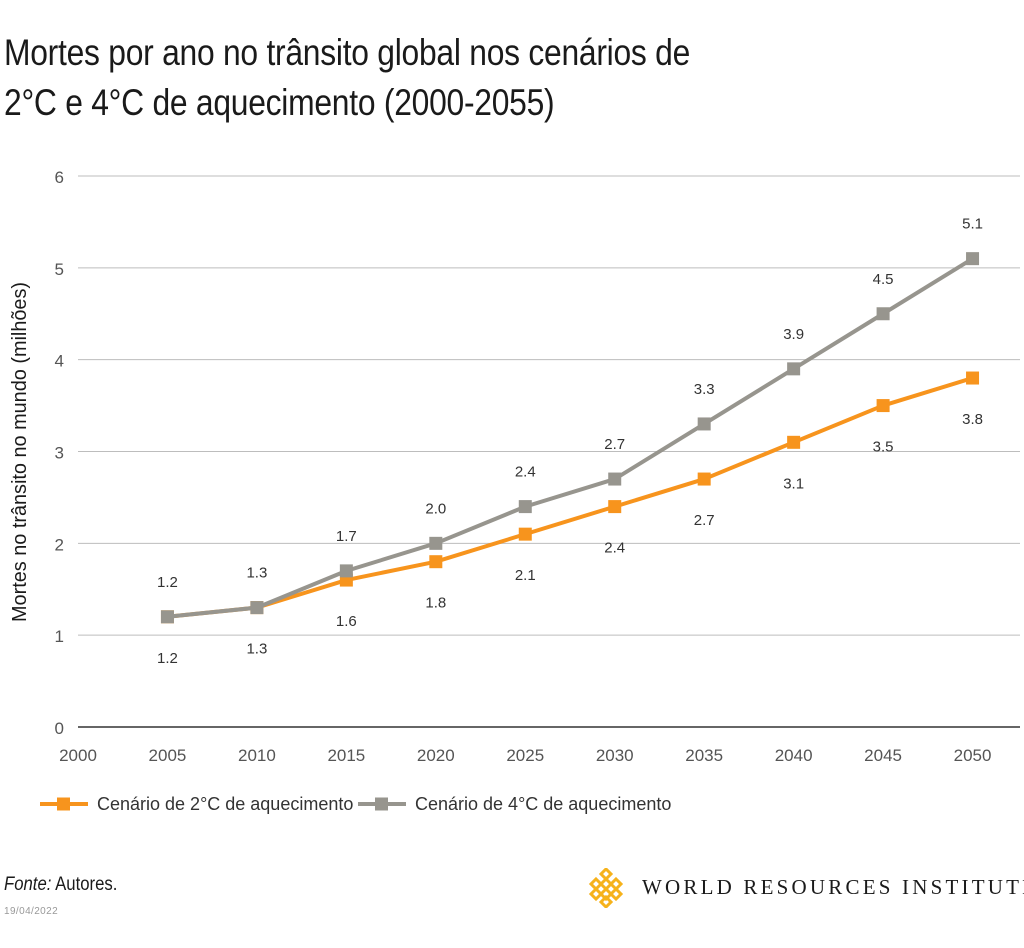 The width and height of the screenshot is (1024, 948). I want to click on x-tick-label: 2045, so click(883, 755).